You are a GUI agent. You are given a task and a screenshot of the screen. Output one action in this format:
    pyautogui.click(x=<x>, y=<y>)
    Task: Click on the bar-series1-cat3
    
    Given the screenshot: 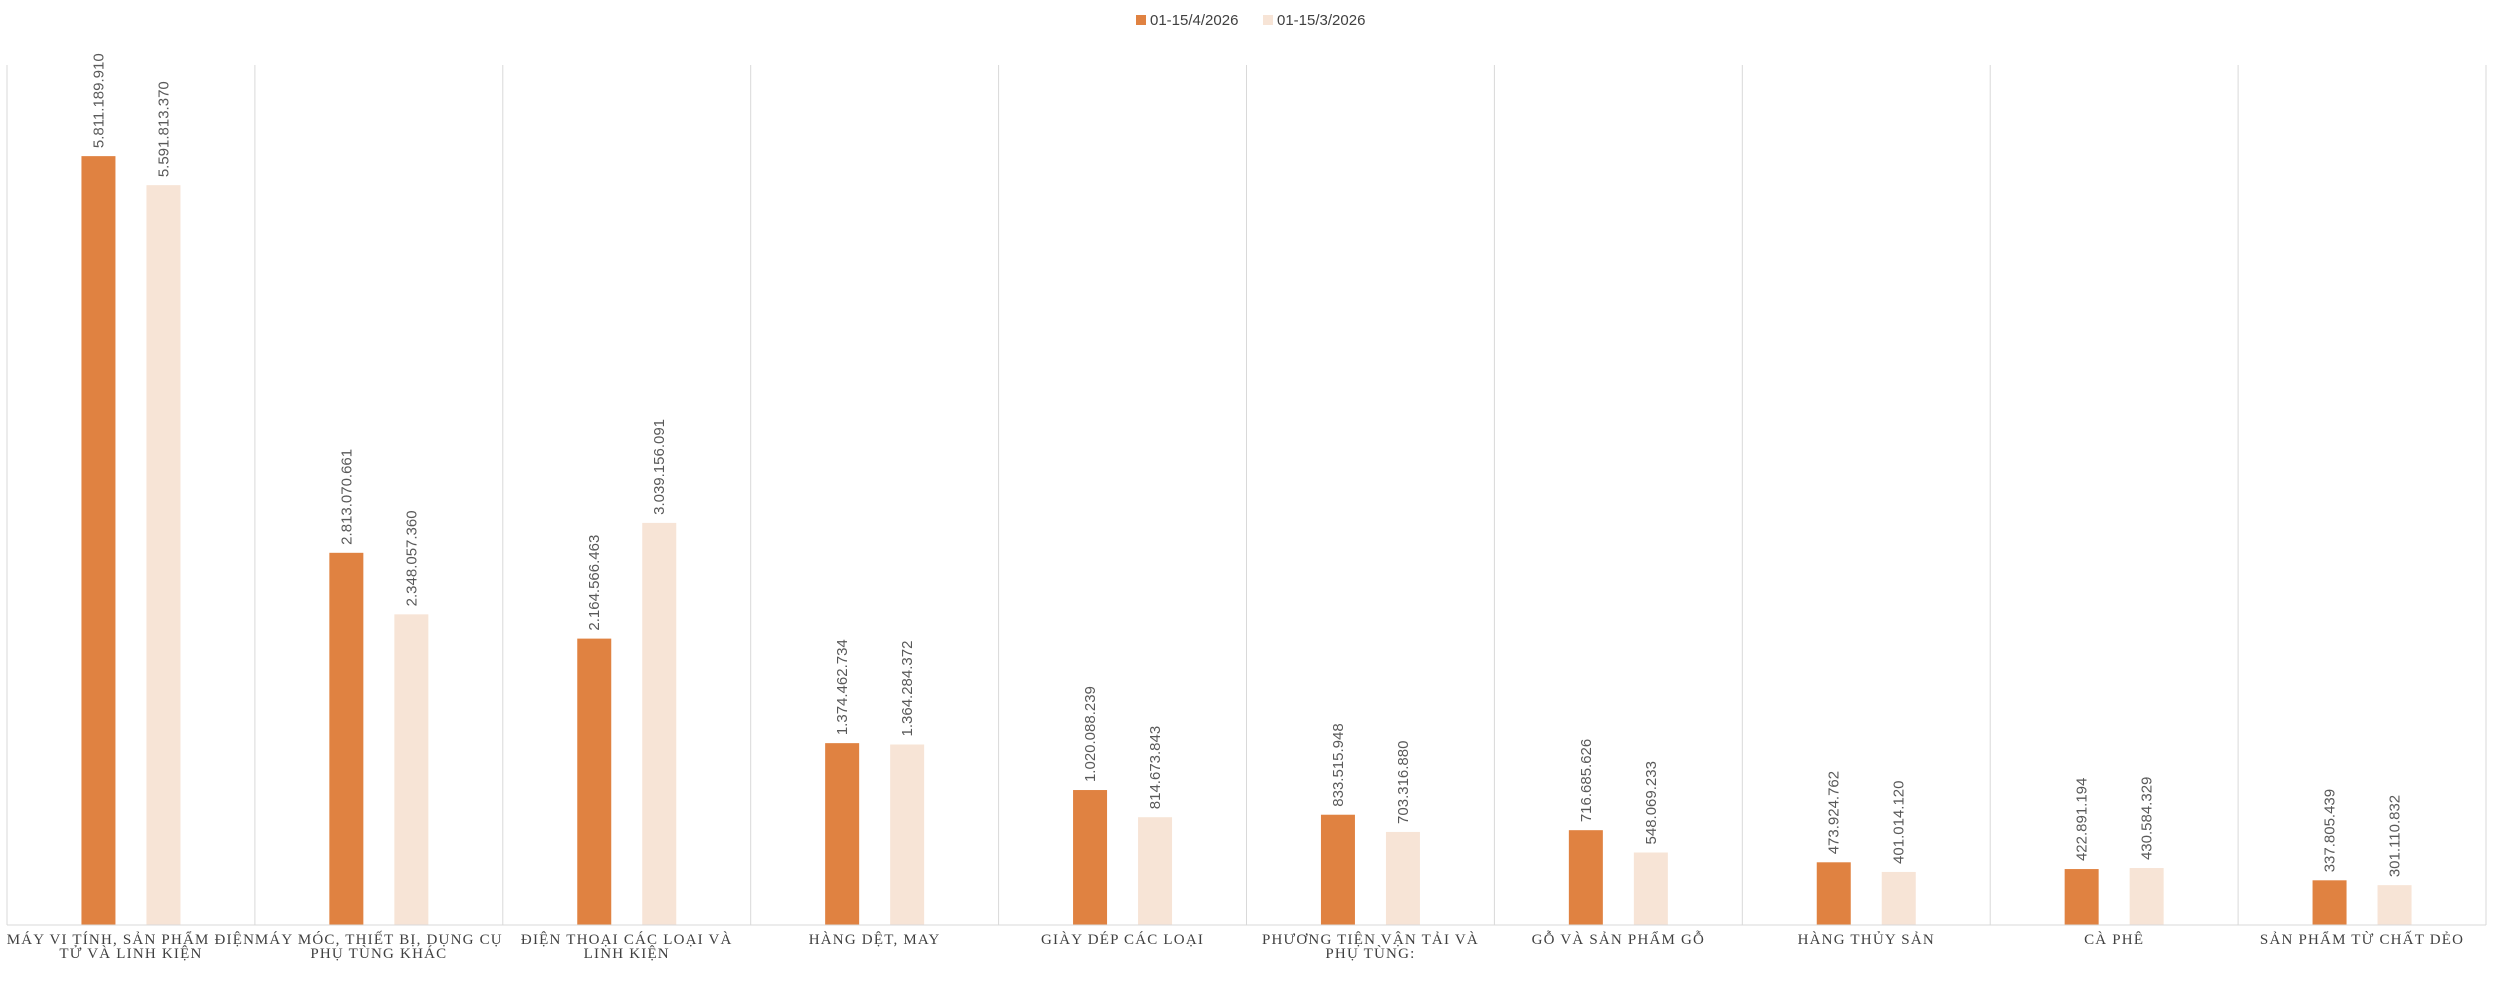 What is the action you would take?
    pyautogui.click(x=594, y=781)
    